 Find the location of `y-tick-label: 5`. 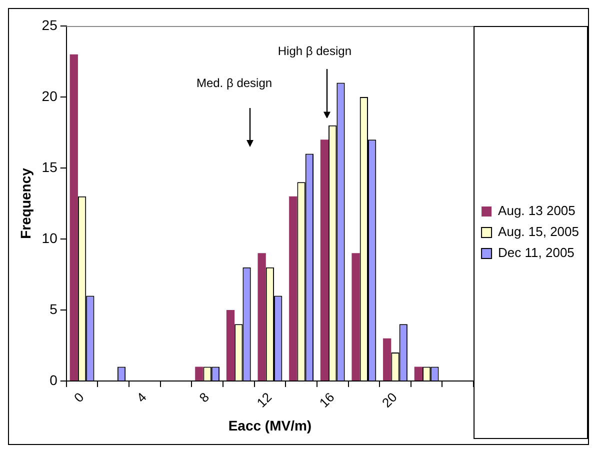

y-tick-label: 5 is located at coordinates (54, 308).